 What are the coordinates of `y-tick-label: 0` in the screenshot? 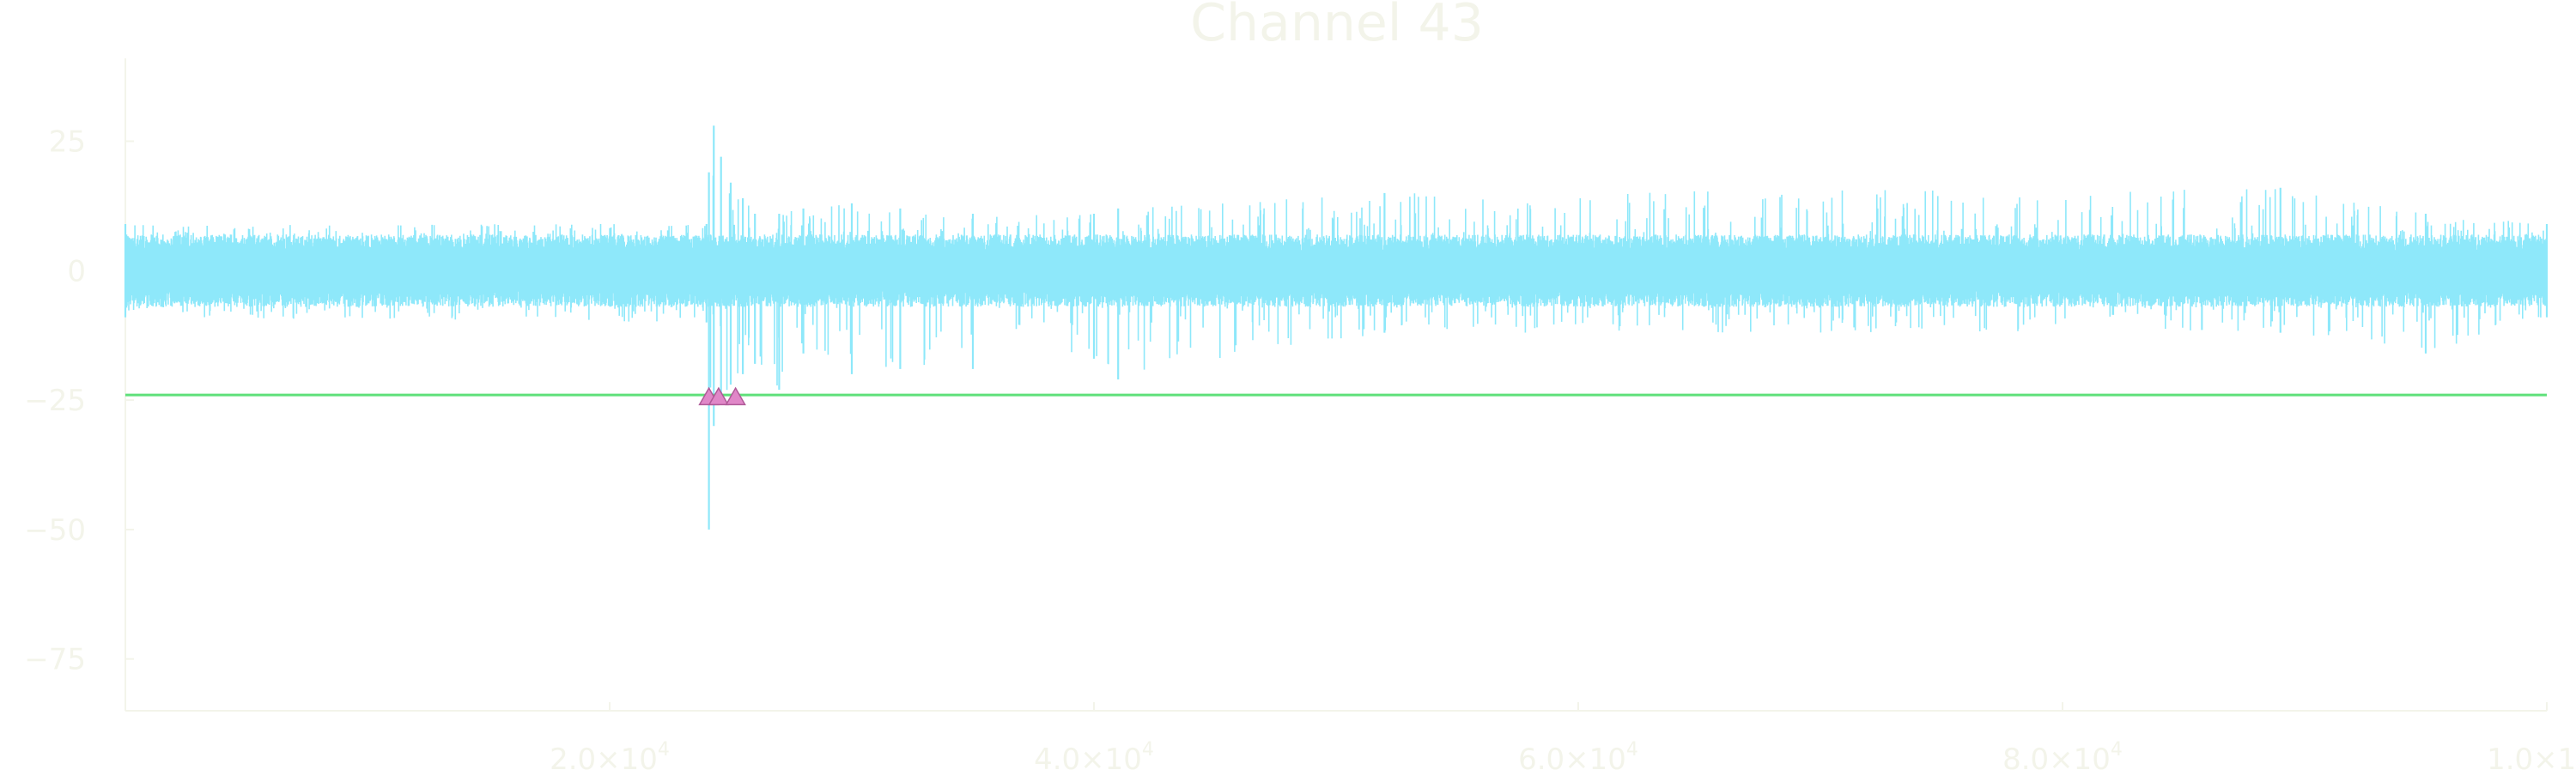 It's located at (77, 271).